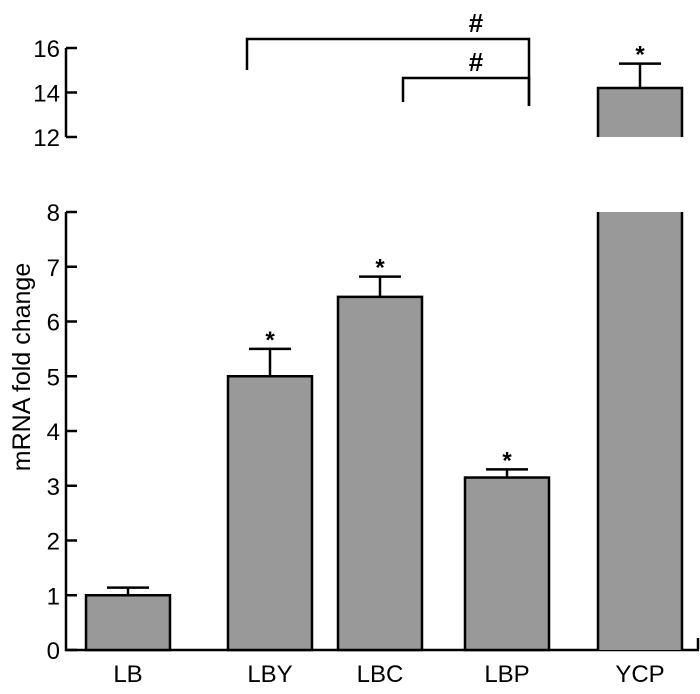 This screenshot has height=694, width=700. Describe the element at coordinates (640, 112) in the screenshot. I see `bar-ycp-upper` at that location.